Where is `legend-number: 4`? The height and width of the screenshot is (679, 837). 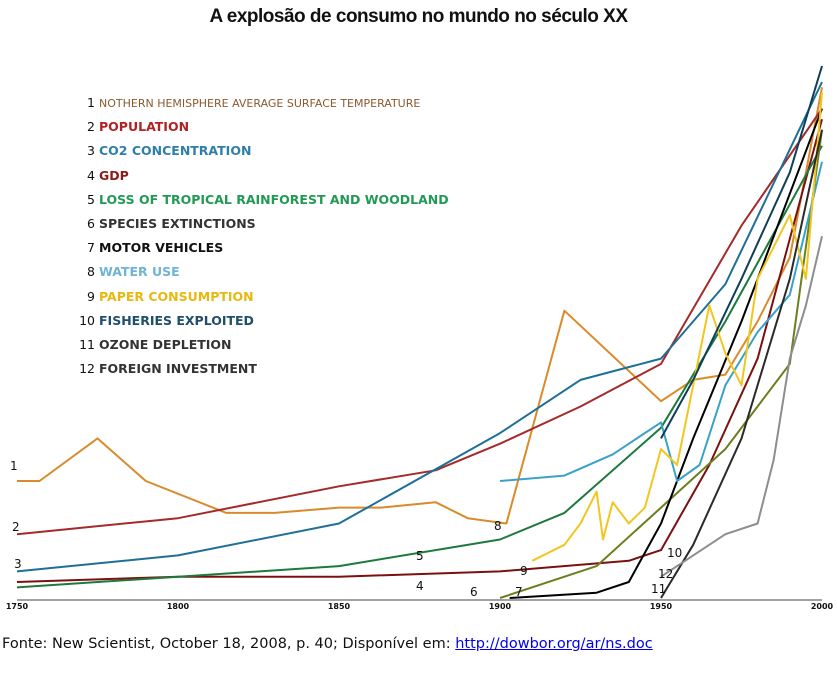
legend-number: 4 is located at coordinates (91, 175).